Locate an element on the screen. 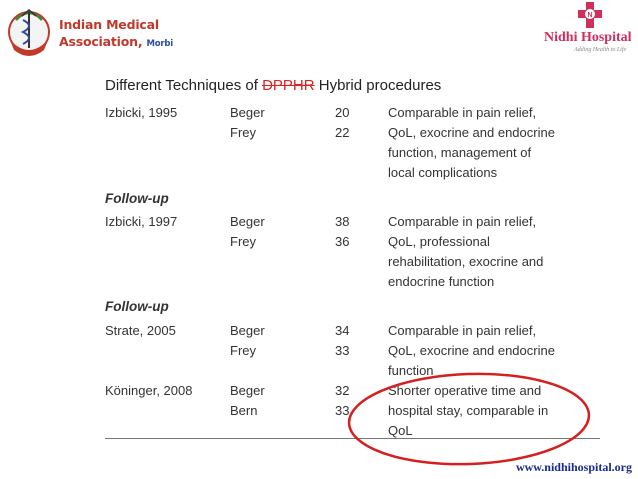  title-suffix: Hybrid procedures is located at coordinates (380, 85).